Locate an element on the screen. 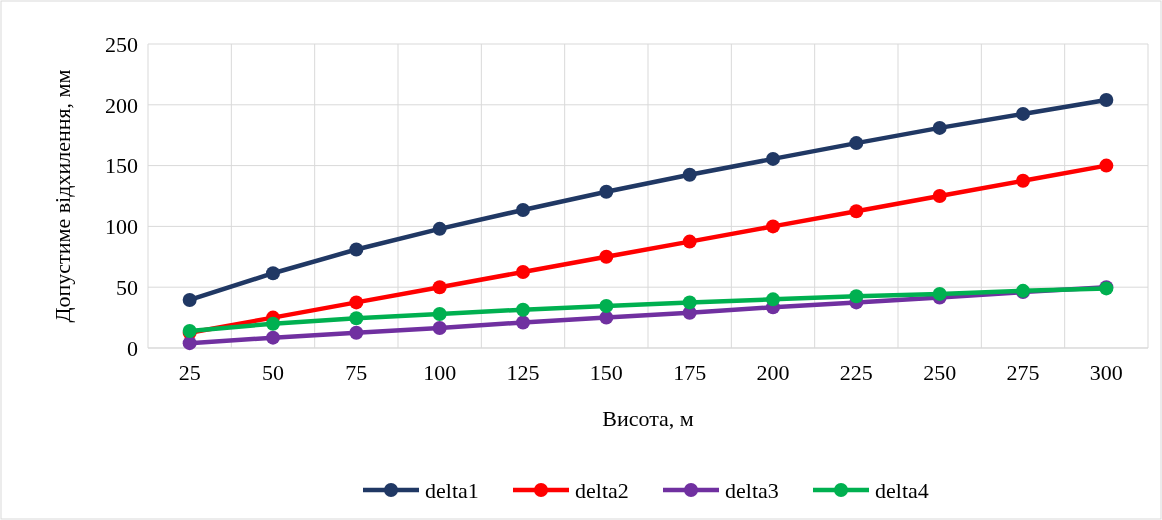 The height and width of the screenshot is (520, 1162). x-tick-label: 200 is located at coordinates (773, 372).